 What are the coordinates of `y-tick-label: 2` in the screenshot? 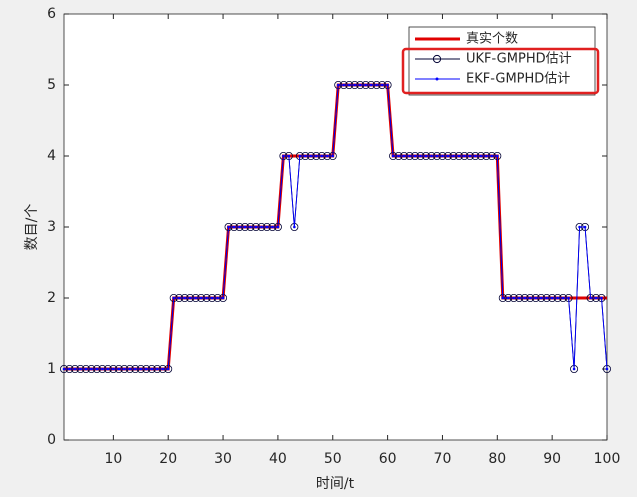 It's located at (51, 298).